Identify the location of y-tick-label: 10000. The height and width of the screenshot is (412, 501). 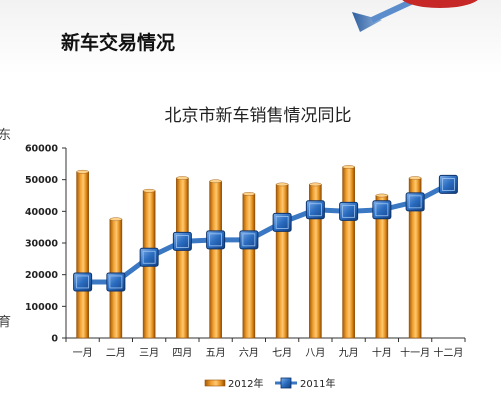
(41, 307).